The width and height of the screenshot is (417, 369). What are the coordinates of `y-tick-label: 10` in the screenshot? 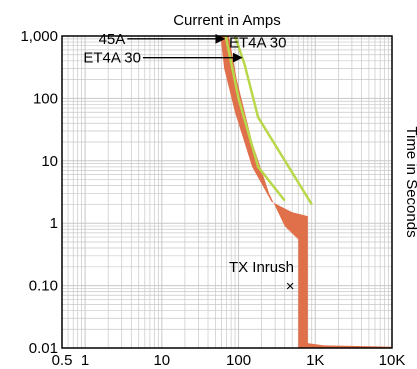 It's located at (49, 161).